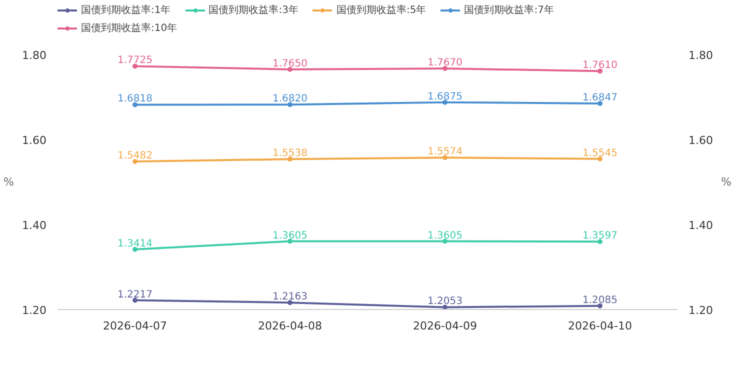 The image size is (749, 365). What do you see at coordinates (700, 225) in the screenshot?
I see `y2-tick-label: 1.40` at bounding box center [700, 225].